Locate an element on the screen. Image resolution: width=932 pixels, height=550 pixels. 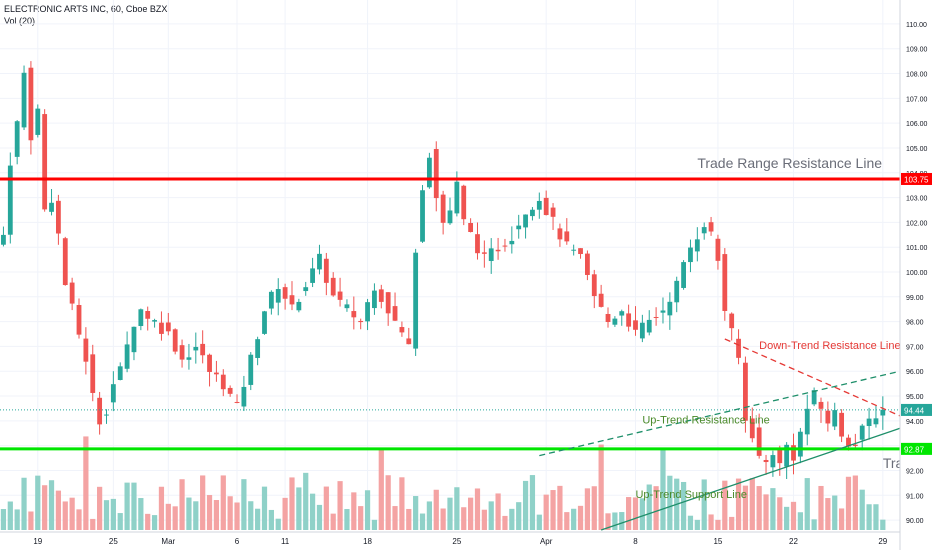
price-tick-label: 103.00 is located at coordinates (917, 199).